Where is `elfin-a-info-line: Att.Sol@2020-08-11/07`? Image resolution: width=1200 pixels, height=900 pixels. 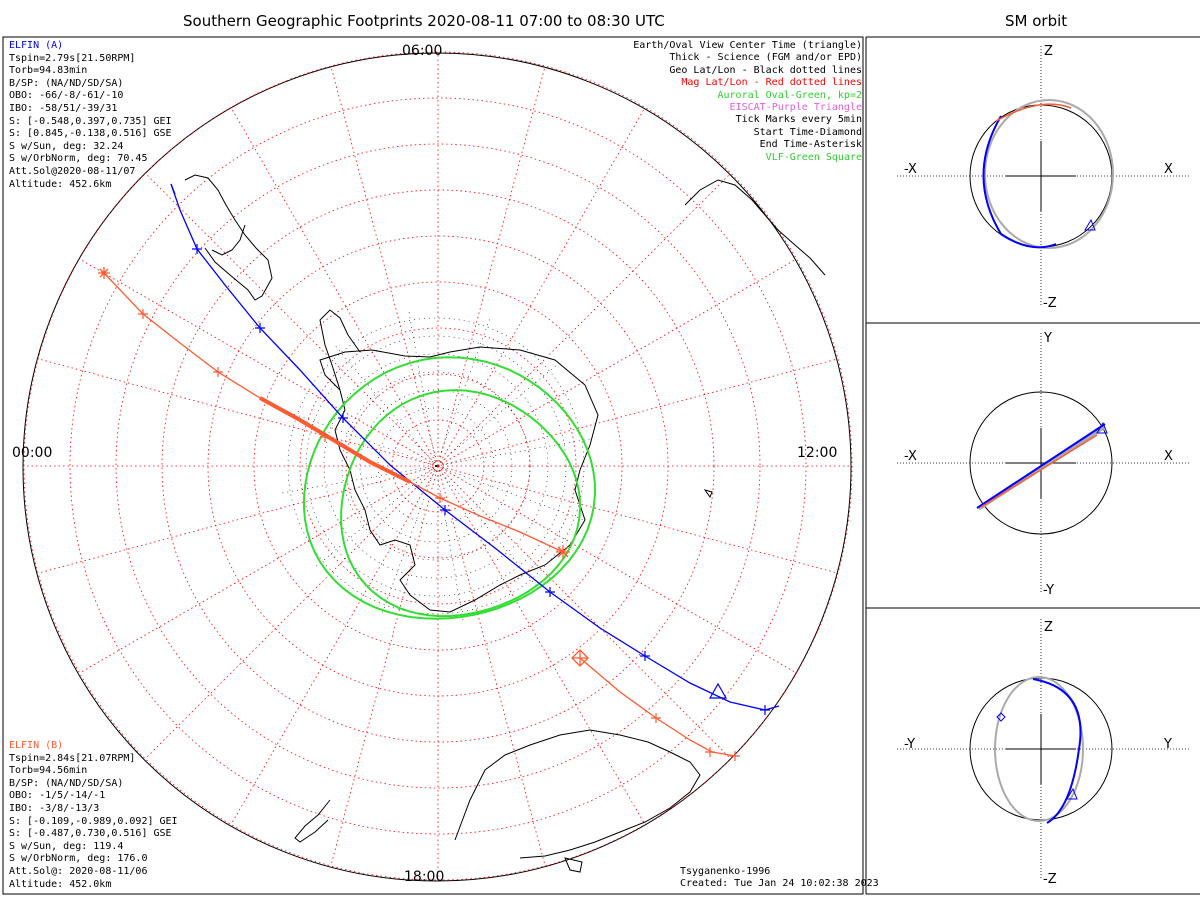 elfin-a-info-line: Att.Sol@2020-08-11/07 is located at coordinates (72, 171).